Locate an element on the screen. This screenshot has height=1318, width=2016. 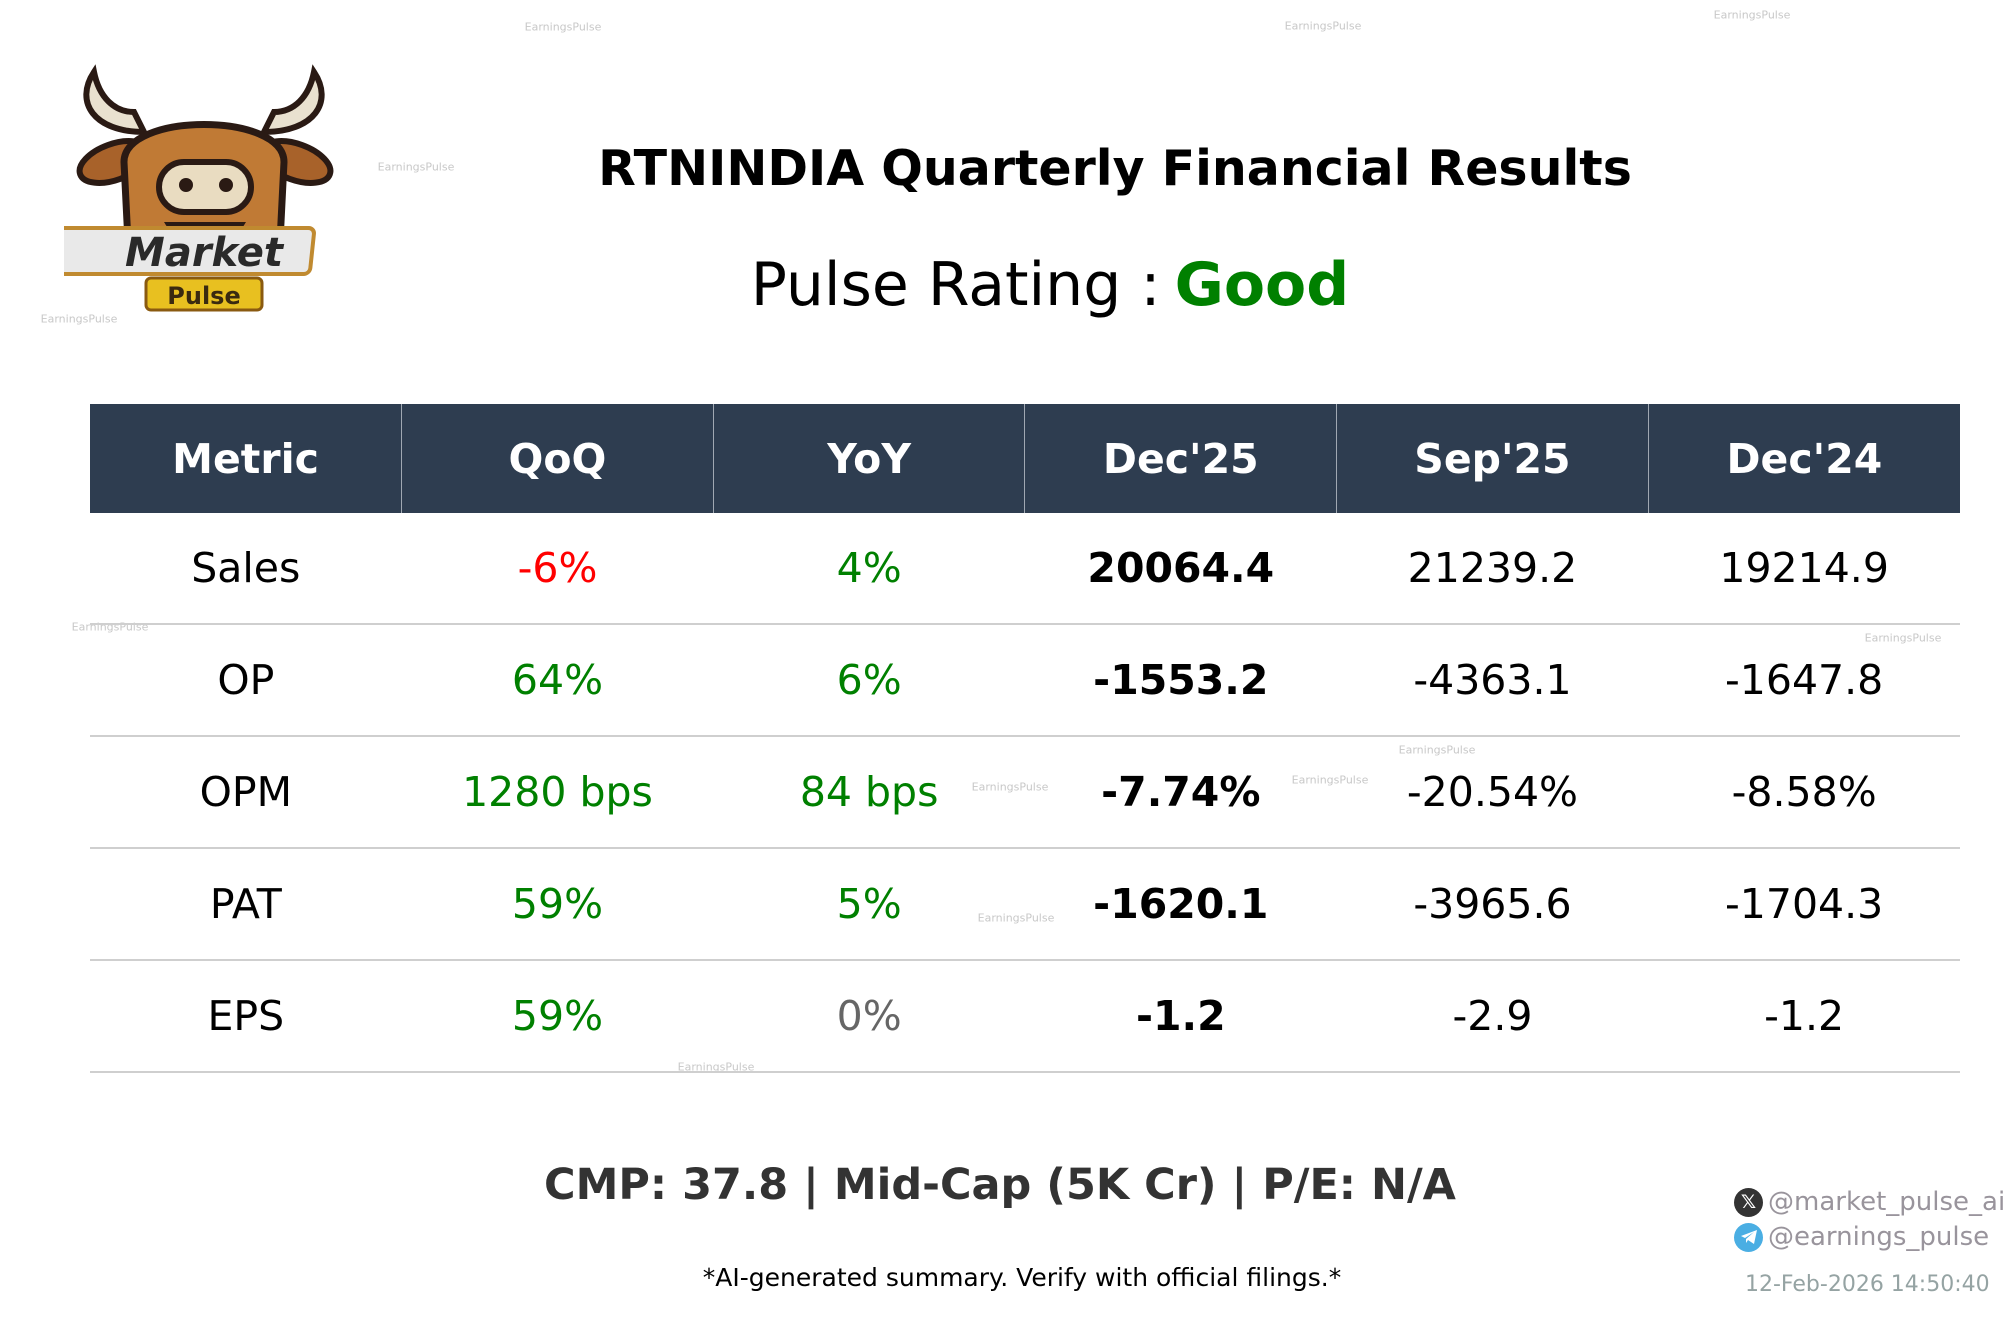
table-row: PAT 59% 5% -1620.1 -3965.6 -1704.3 is located at coordinates (1025, 904).